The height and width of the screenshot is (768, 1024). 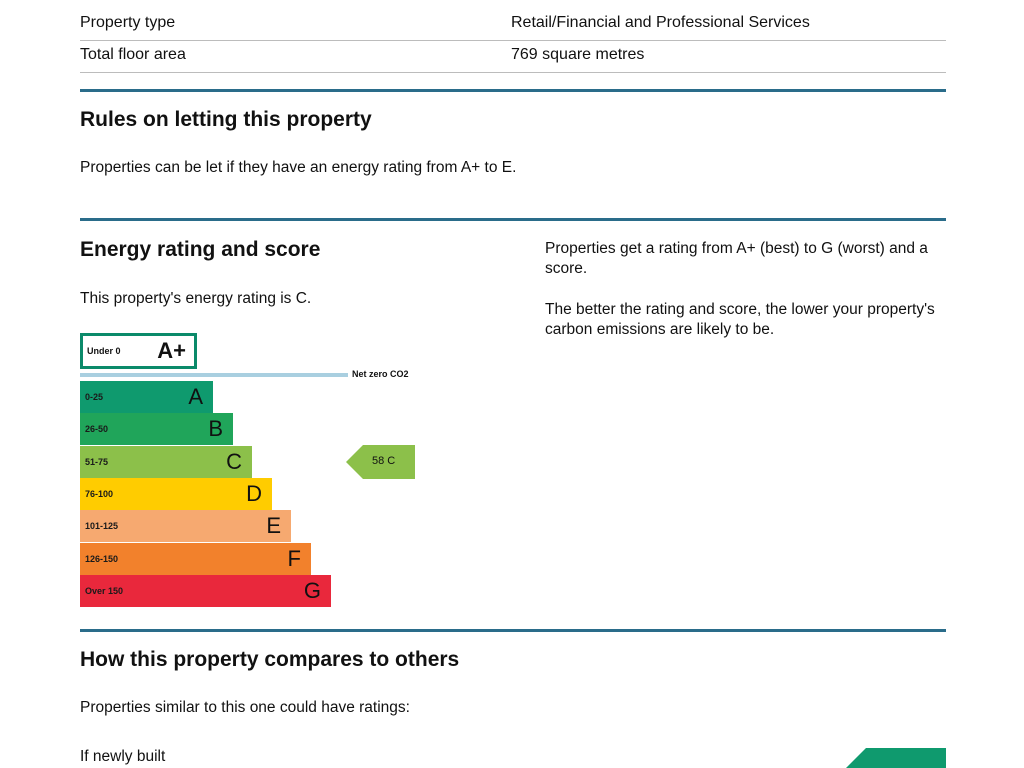 What do you see at coordinates (156, 429) in the screenshot?
I see `band-b: 26-50 B` at bounding box center [156, 429].